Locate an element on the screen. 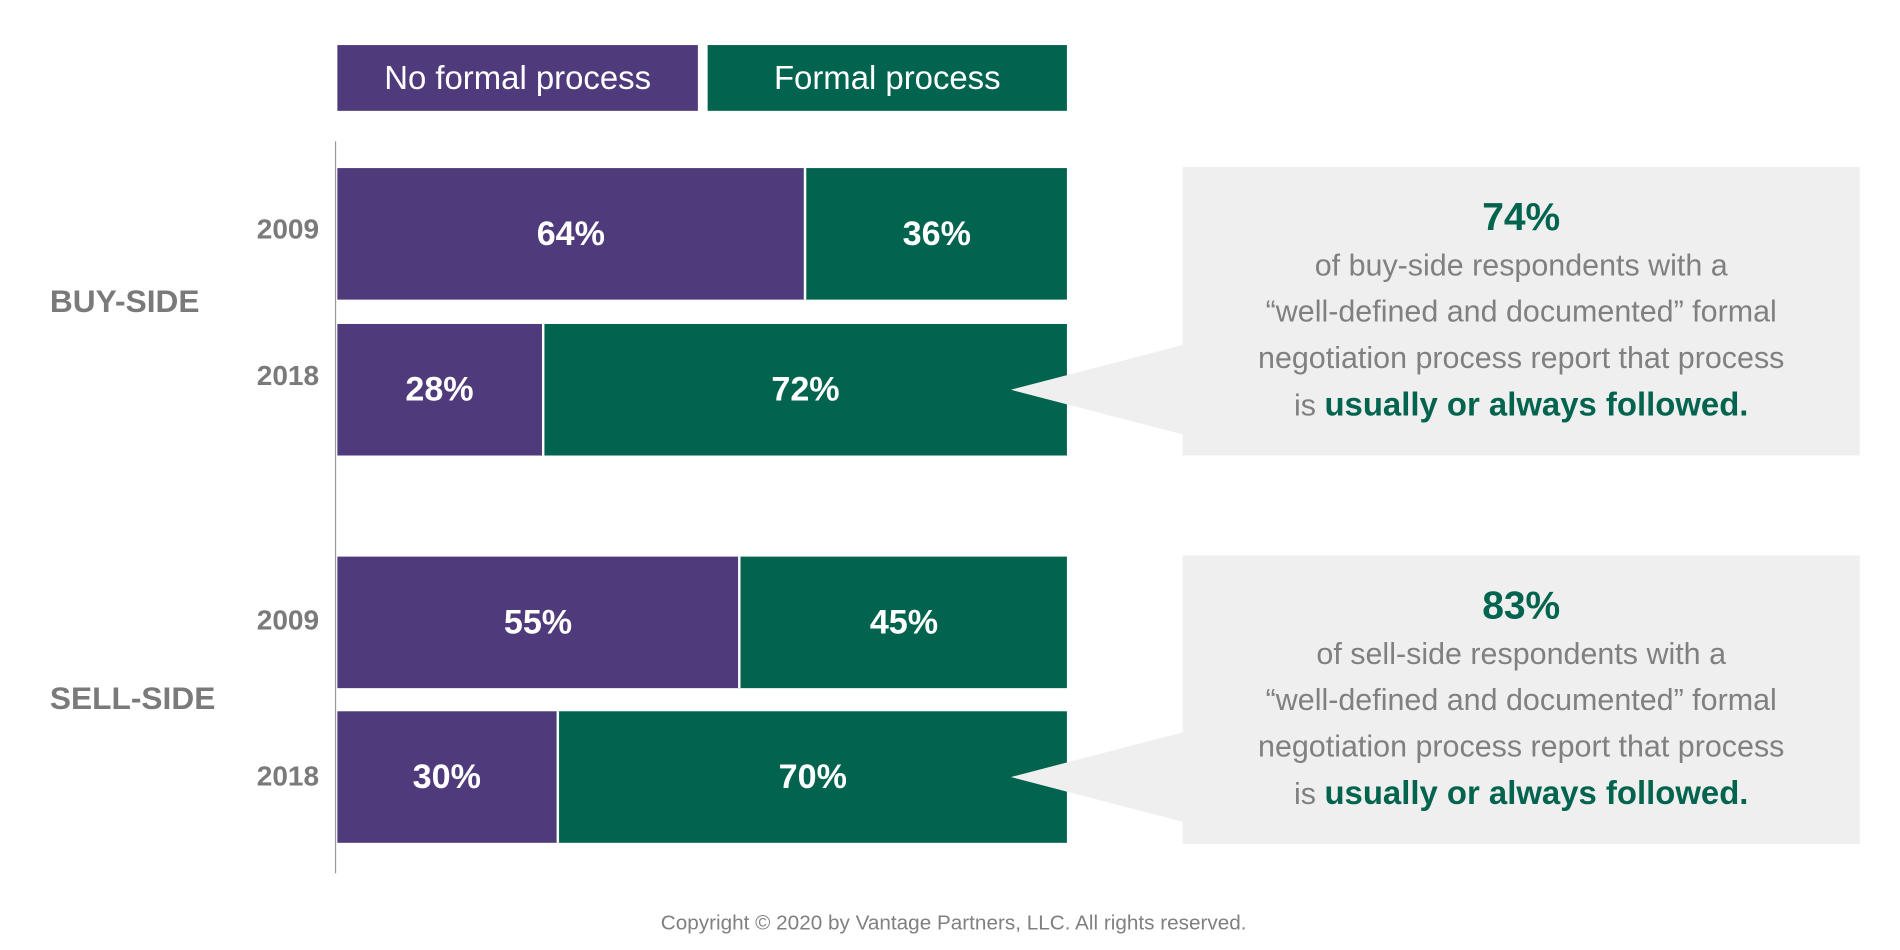  bar-formal-process: 36% is located at coordinates (935, 234).